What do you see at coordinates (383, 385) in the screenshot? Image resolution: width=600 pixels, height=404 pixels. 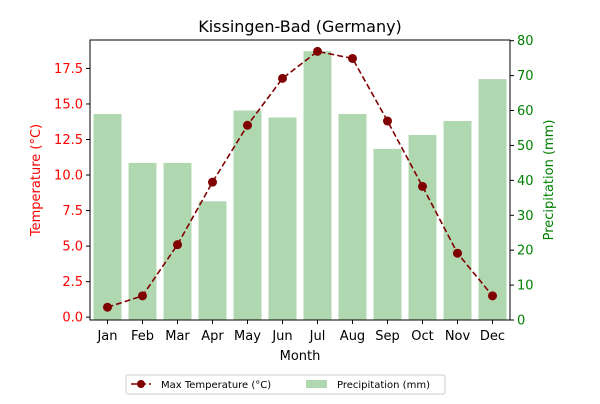 I see `legend-precipitation-label: Precipitation (mm)` at bounding box center [383, 385].